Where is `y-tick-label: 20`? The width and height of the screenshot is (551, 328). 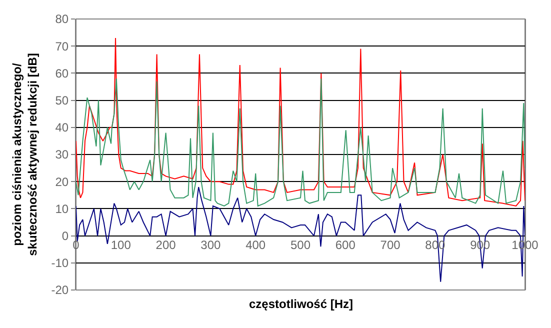
y-tick-label: 20 is located at coordinates (62, 181).